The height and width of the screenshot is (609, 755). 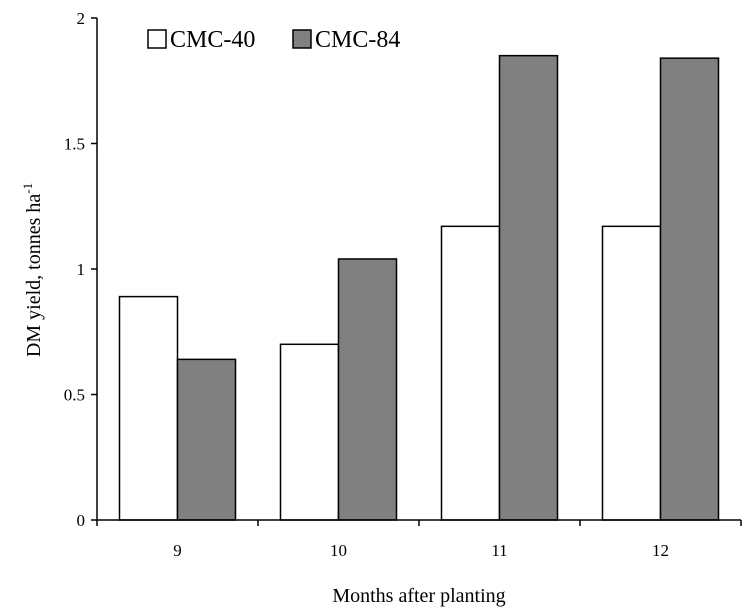 I want to click on y-tick-label: 2, so click(x=81, y=18).